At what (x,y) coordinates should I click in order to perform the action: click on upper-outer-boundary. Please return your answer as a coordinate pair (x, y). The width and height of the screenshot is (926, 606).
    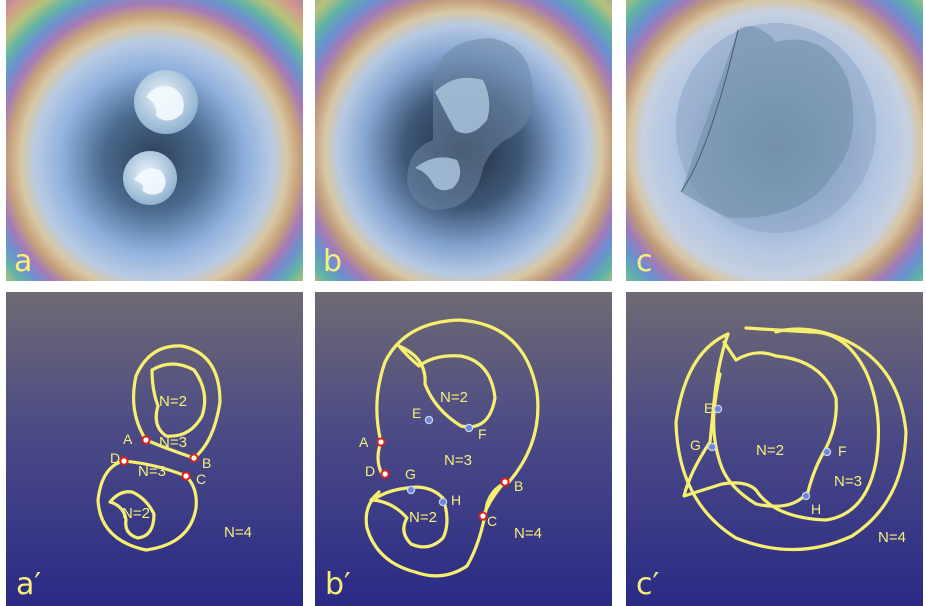
    Looking at the image, I should click on (176, 402).